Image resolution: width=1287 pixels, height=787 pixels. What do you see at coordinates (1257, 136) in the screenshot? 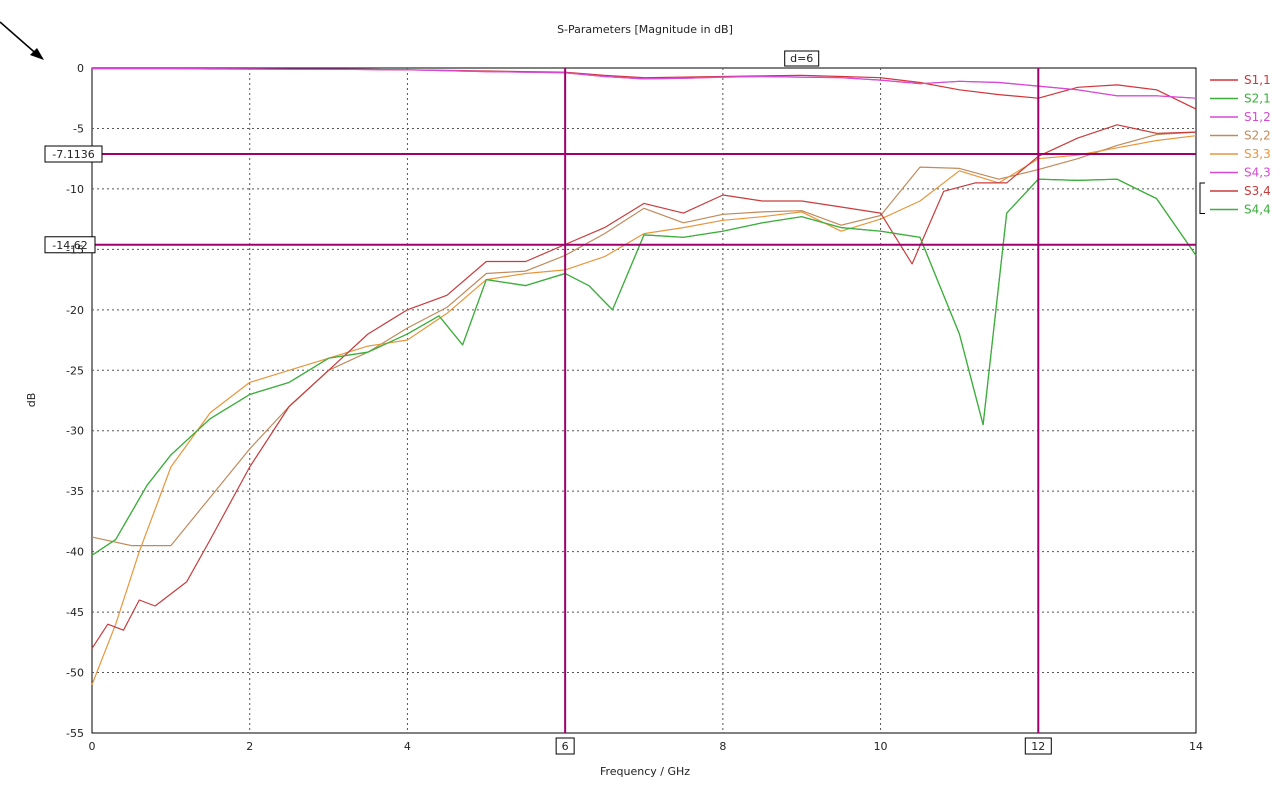
I see `legend-label: S2,2` at bounding box center [1257, 136].